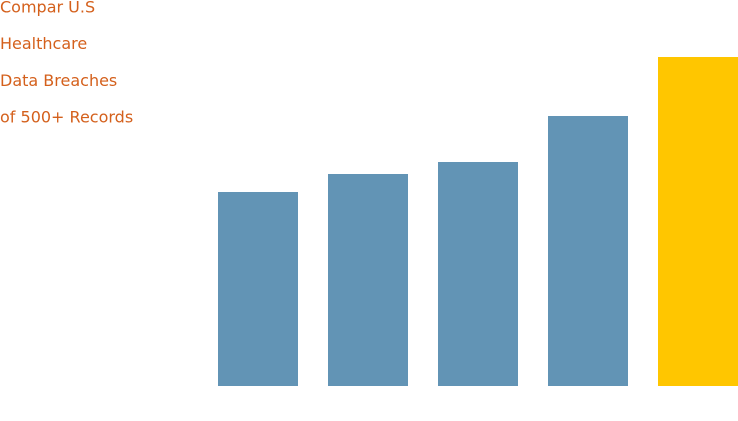 The width and height of the screenshot is (738, 421). What do you see at coordinates (47, 8) in the screenshot?
I see `chart-title: Compar U.S` at bounding box center [47, 8].